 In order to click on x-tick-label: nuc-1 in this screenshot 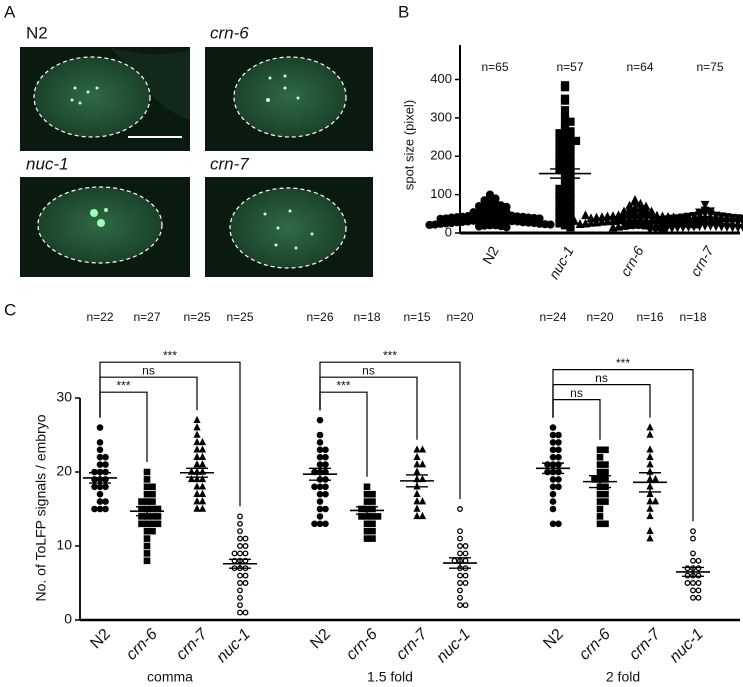, I will do `click(686, 646)`.